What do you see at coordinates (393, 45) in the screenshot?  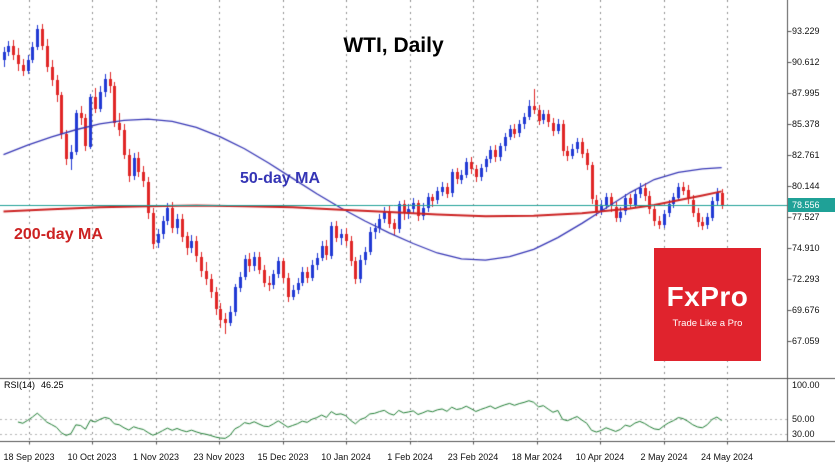 I see `chart-title: WTI, Daily` at bounding box center [393, 45].